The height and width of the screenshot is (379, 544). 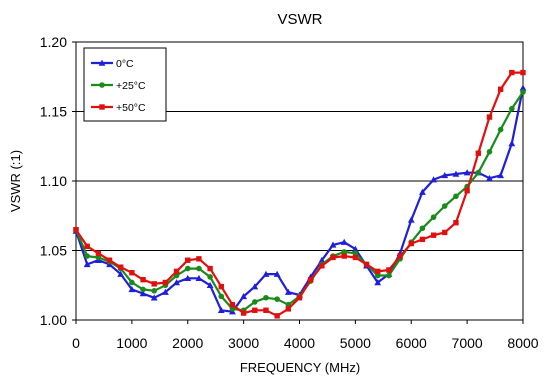 What do you see at coordinates (131, 343) in the screenshot?
I see `x-tick-label: 1000` at bounding box center [131, 343].